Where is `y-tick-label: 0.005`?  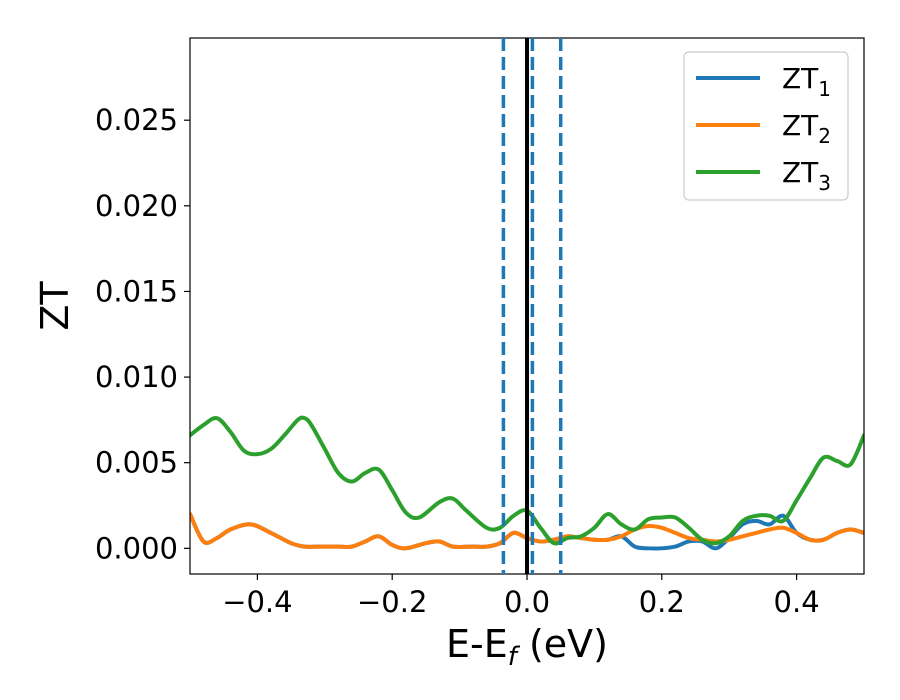
y-tick-label: 0.005 is located at coordinates (136, 463).